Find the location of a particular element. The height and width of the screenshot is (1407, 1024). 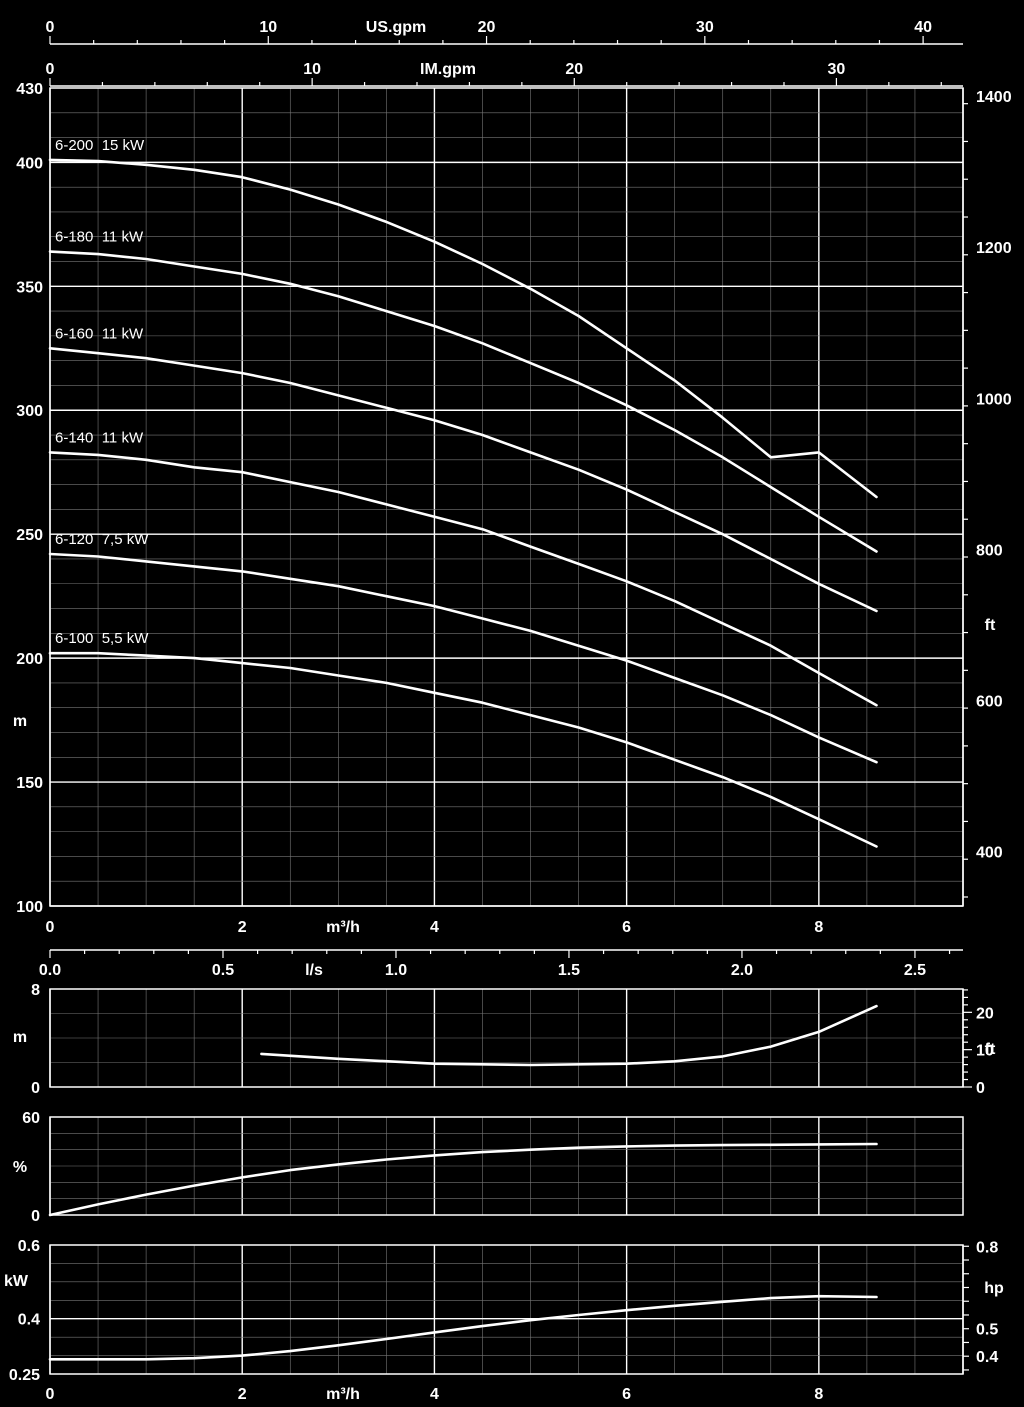

ls-tick: 1.0 is located at coordinates (396, 970).